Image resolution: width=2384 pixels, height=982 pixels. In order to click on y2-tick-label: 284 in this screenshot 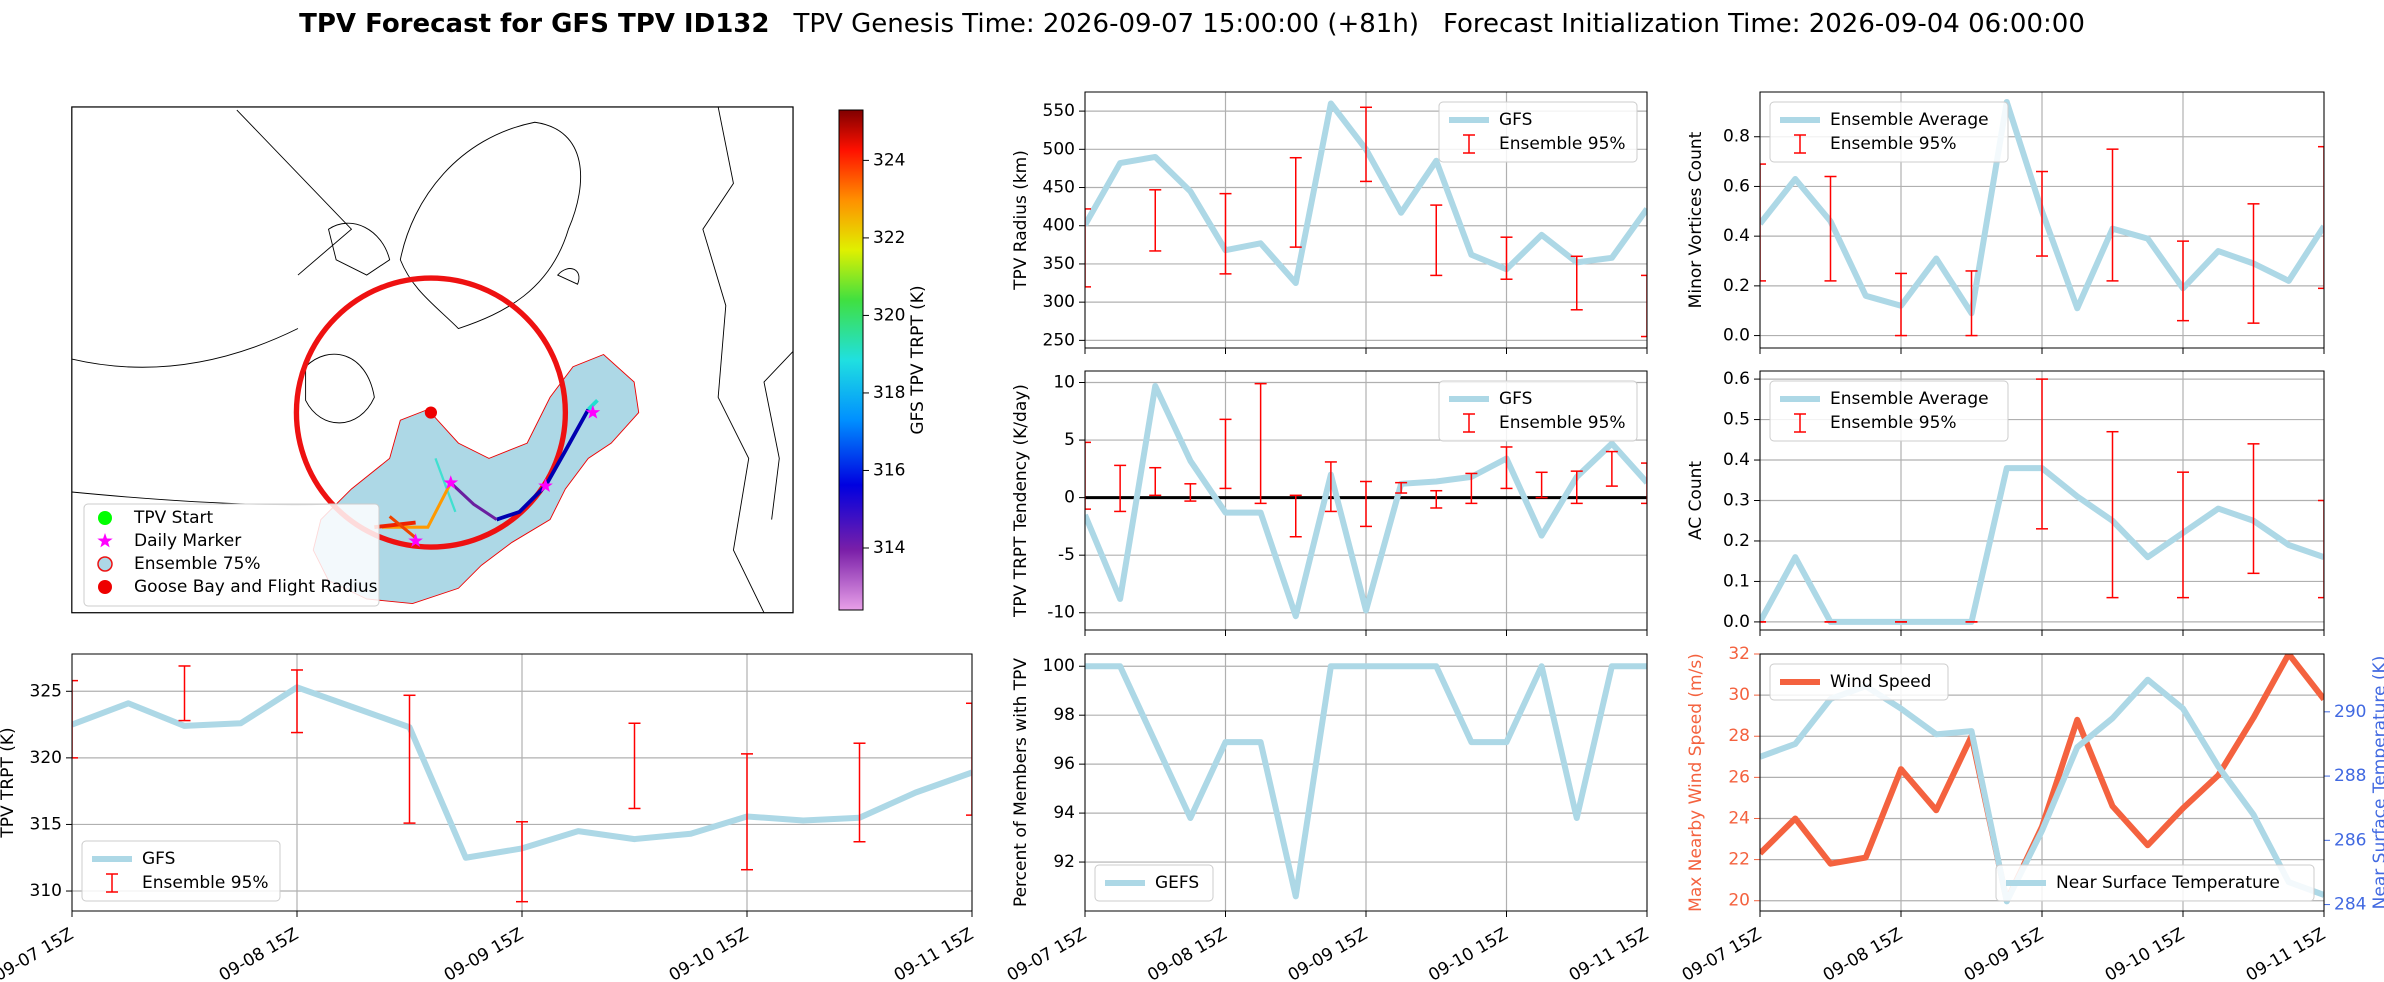, I will do `click(2350, 905)`.